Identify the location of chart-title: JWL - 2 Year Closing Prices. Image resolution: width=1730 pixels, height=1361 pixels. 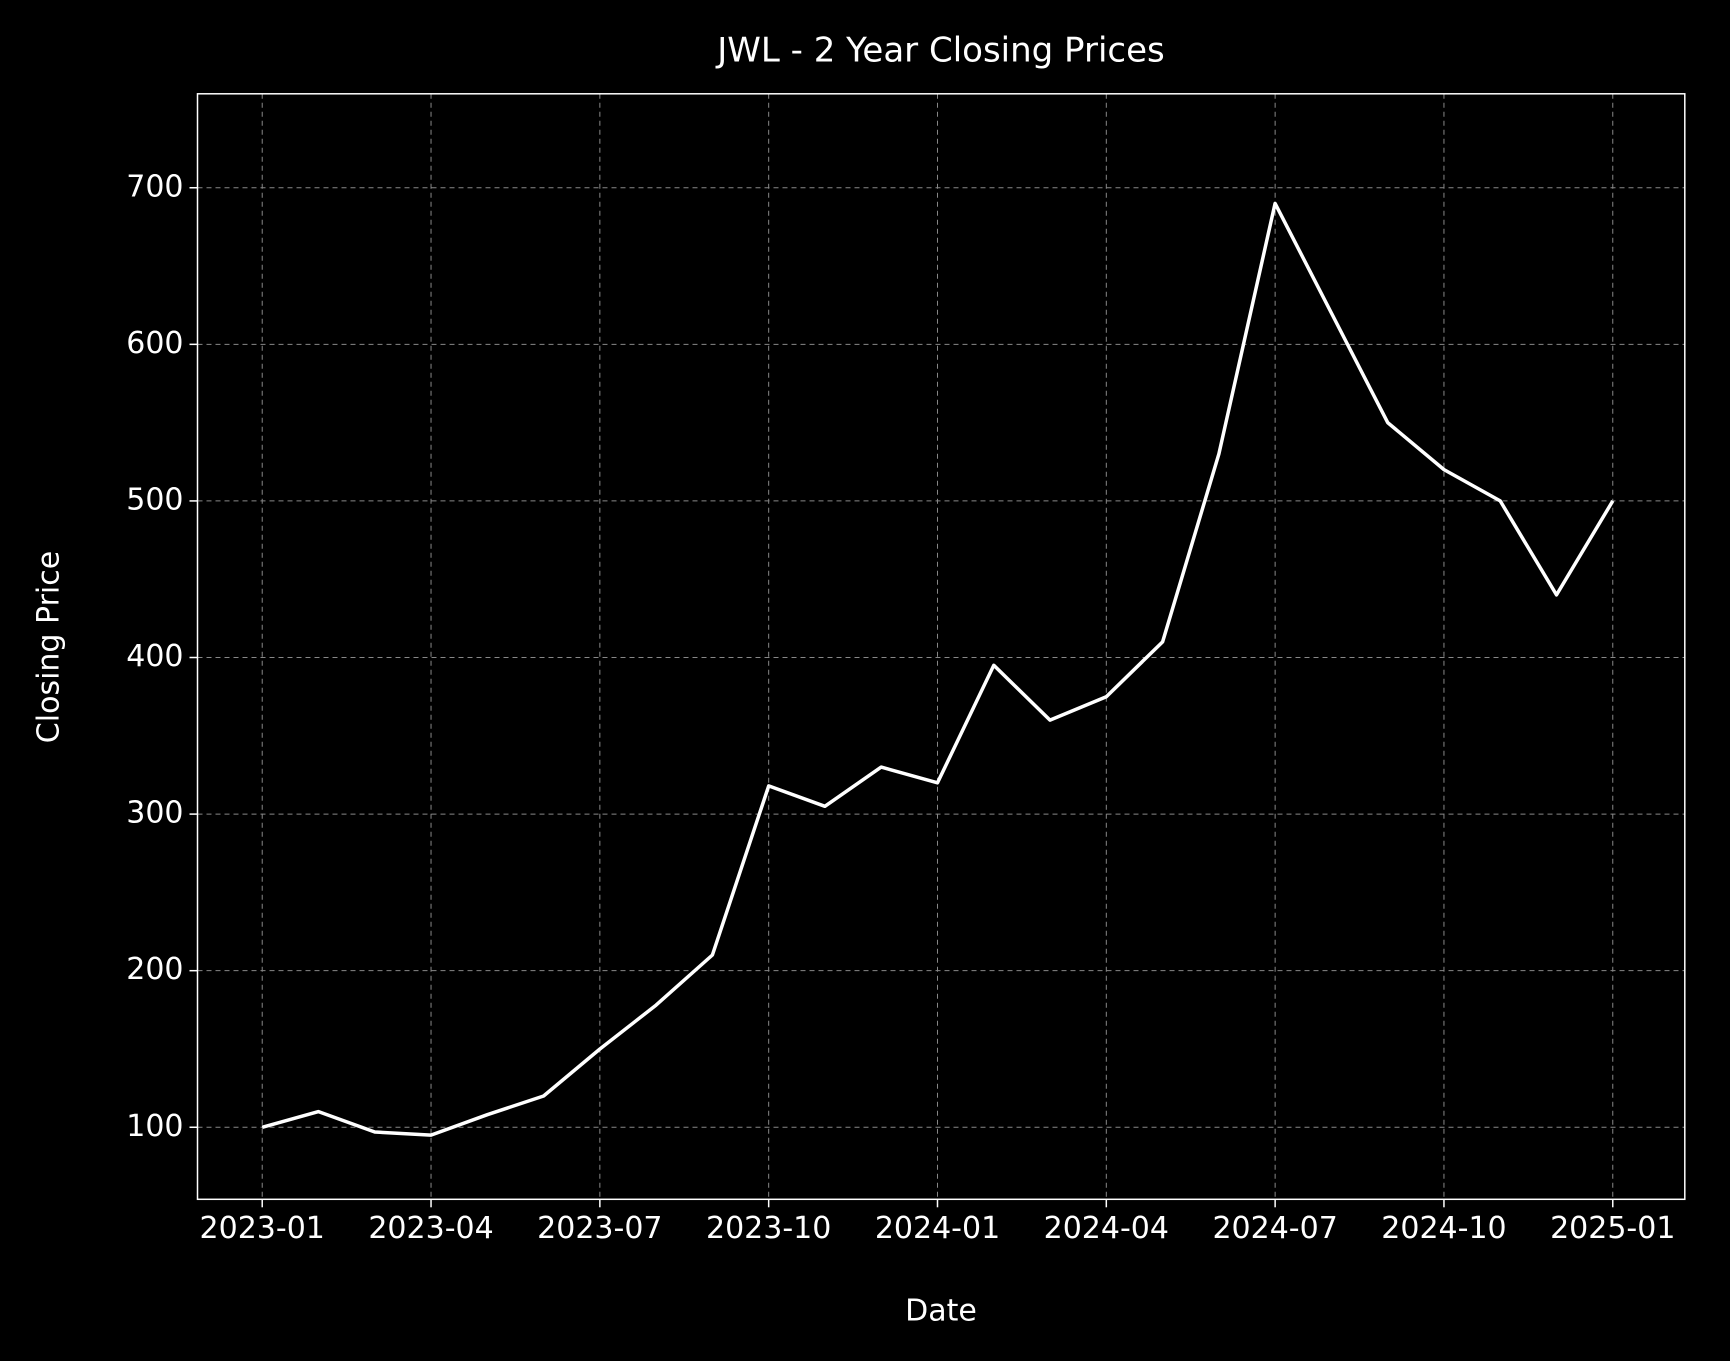
(939, 51).